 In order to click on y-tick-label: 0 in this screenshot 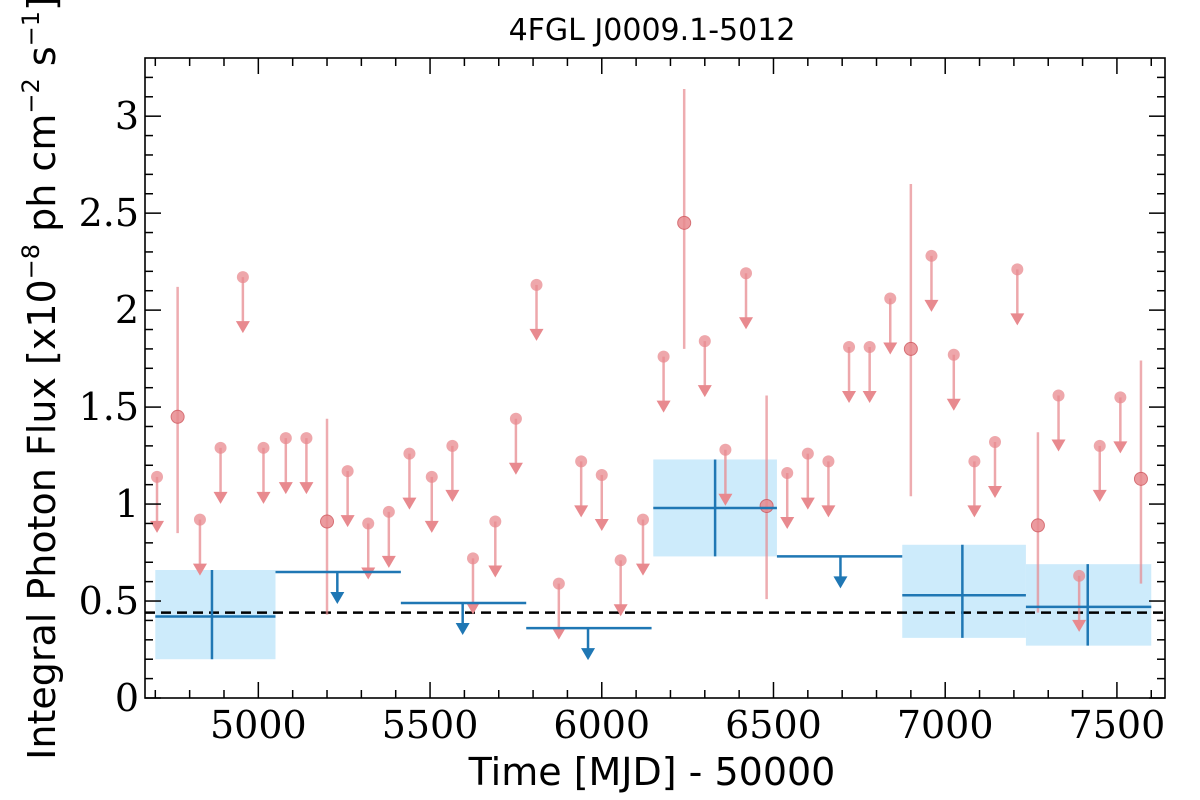, I will do `click(127, 698)`.